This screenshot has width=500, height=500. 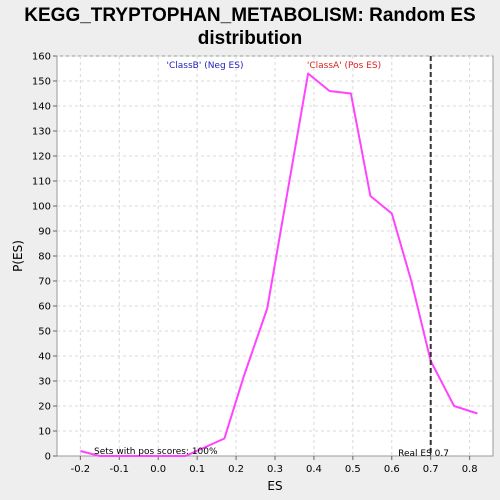 What do you see at coordinates (44, 307) in the screenshot?
I see `y-tick-label: 60` at bounding box center [44, 307].